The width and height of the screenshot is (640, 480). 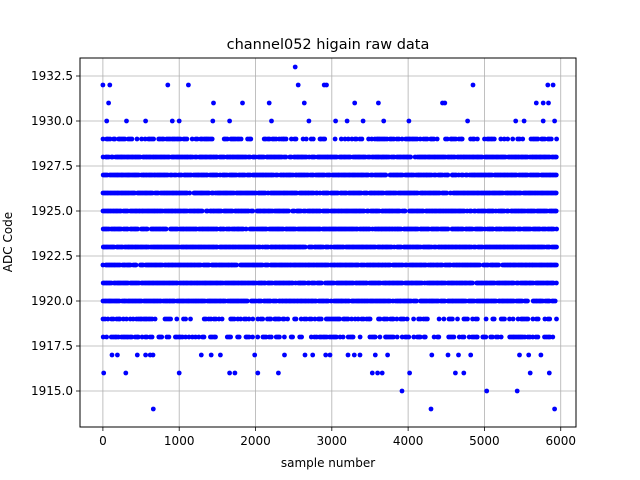 What do you see at coordinates (52, 301) in the screenshot?
I see `y-tick-label: 1920.0` at bounding box center [52, 301].